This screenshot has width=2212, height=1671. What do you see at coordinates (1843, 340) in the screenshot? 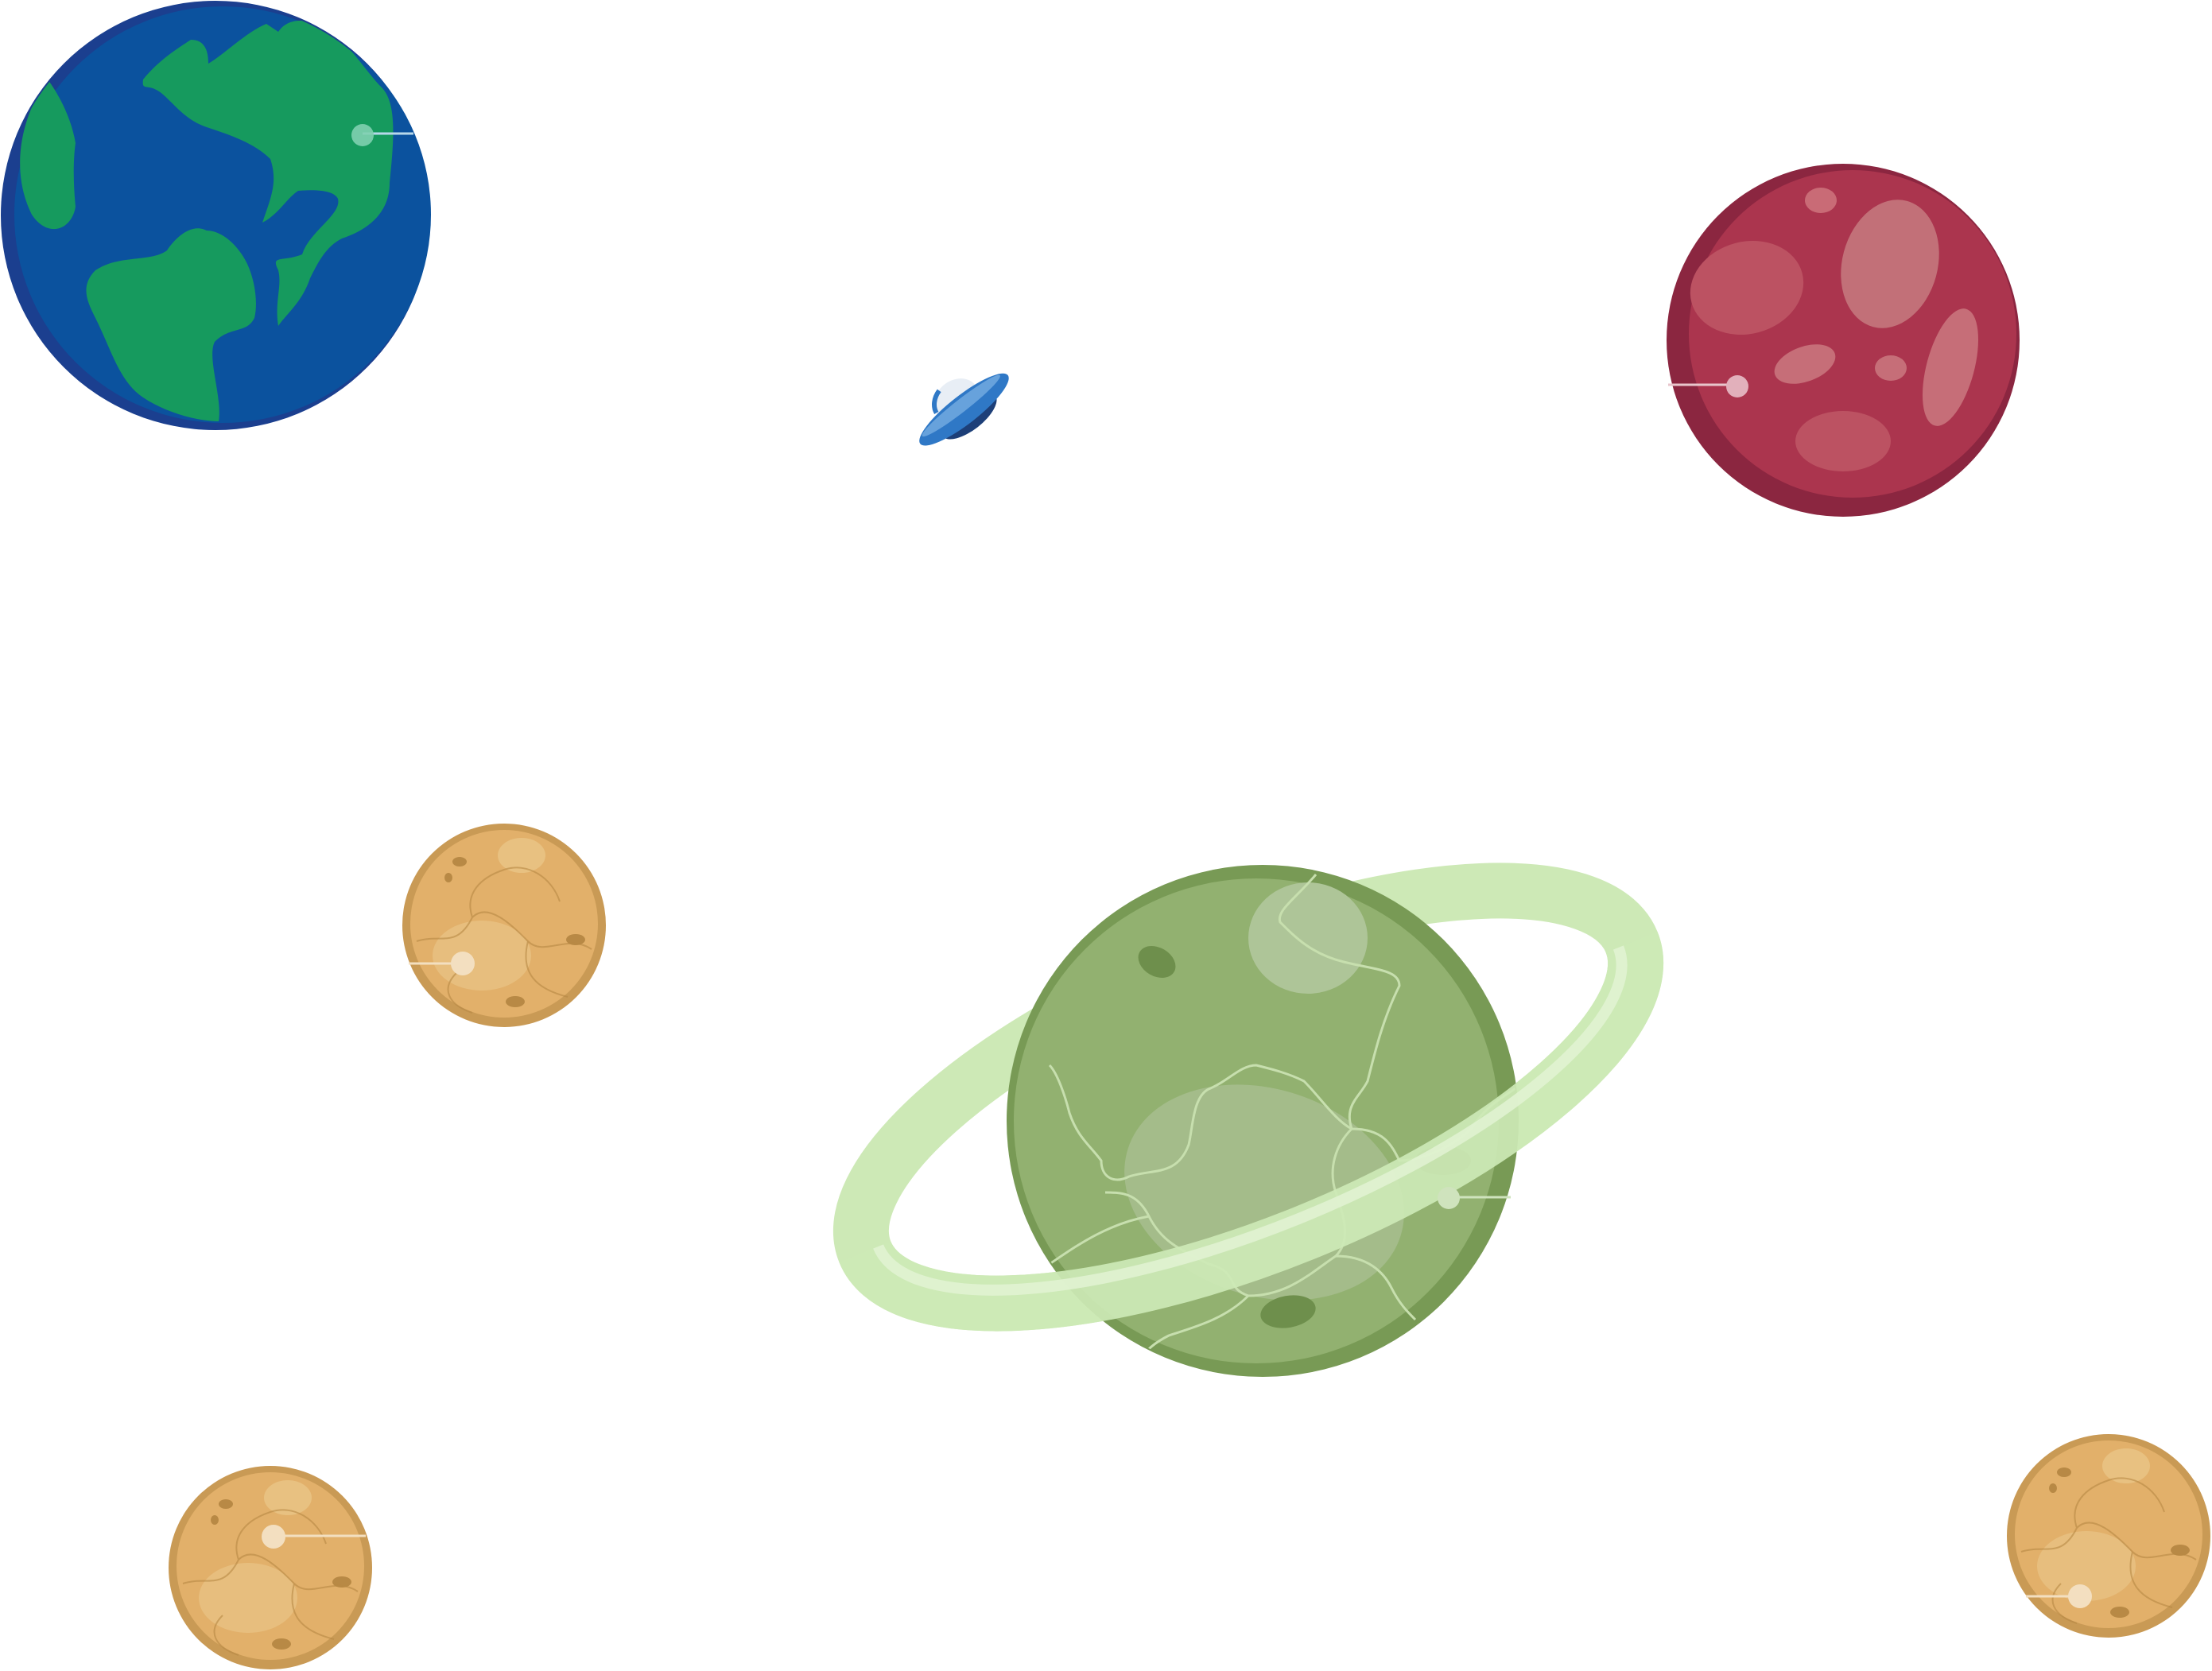
I see `red-planet-icon` at bounding box center [1843, 340].